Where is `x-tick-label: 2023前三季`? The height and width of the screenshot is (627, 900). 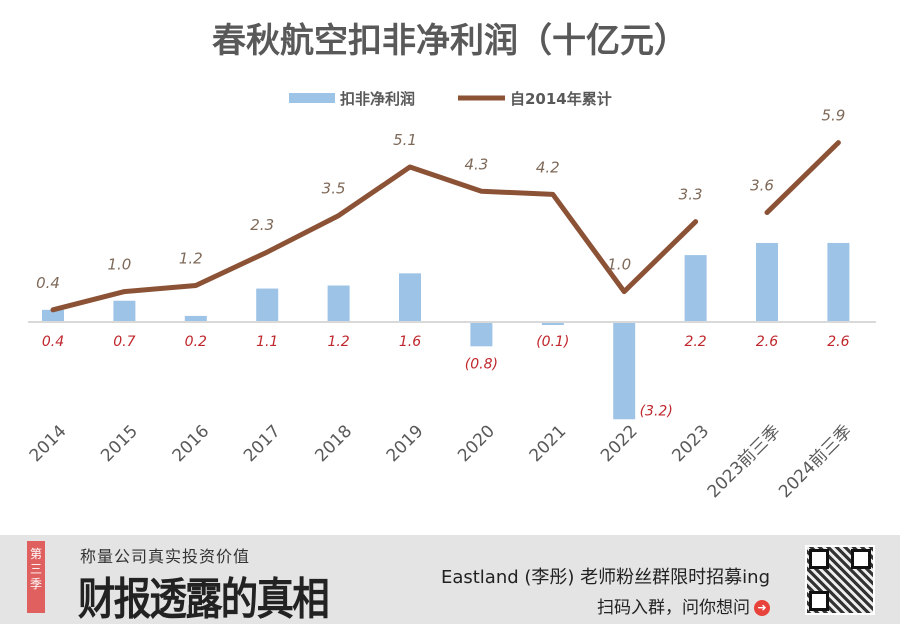
x-tick-label: 2023前三季 is located at coordinates (744, 461).